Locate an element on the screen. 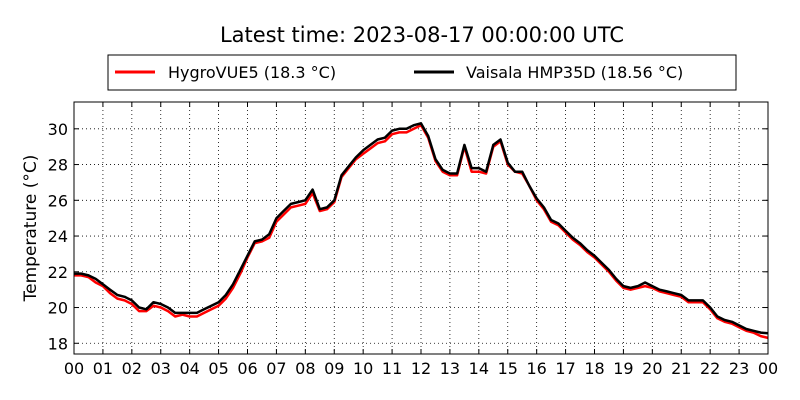 This screenshot has width=800, height=400. x-tick-label: 10 is located at coordinates (363, 368).